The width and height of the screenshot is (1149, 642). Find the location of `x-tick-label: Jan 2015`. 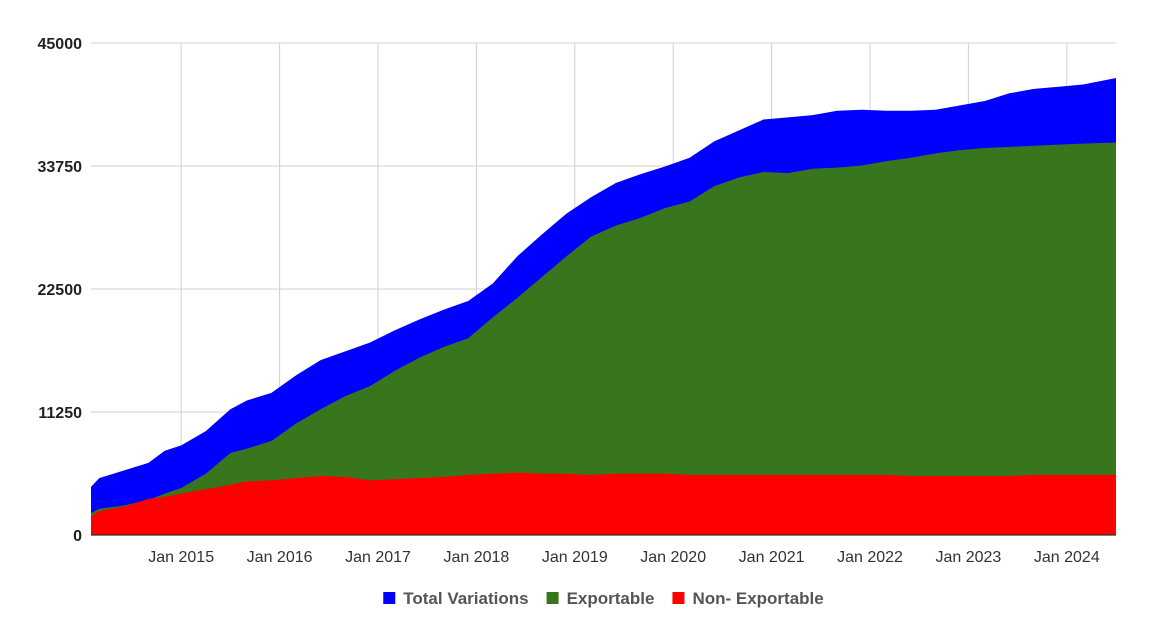

x-tick-label: Jan 2015 is located at coordinates (181, 557).